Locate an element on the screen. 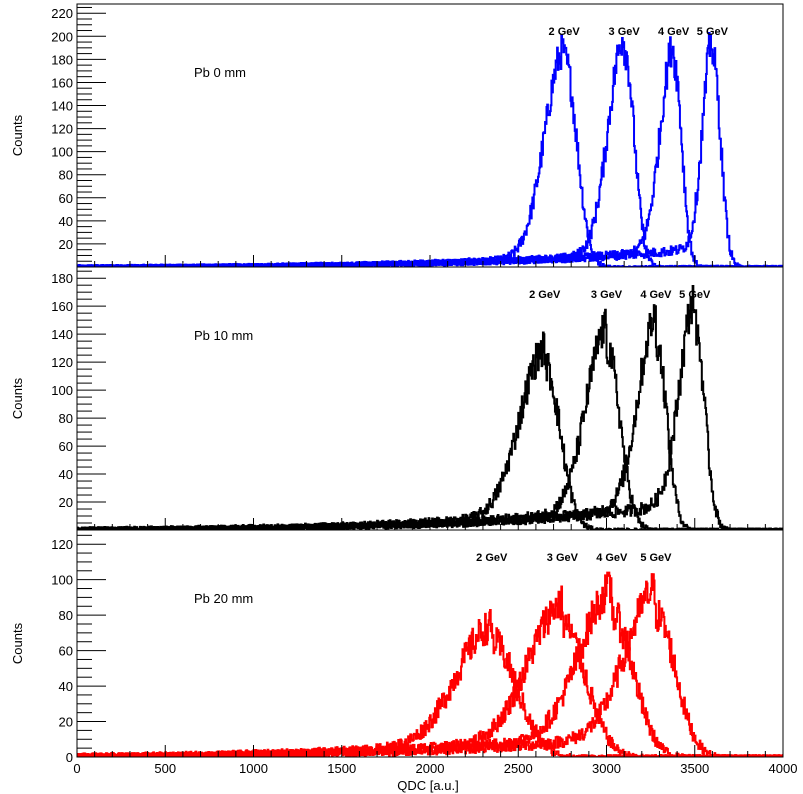 This screenshot has height=794, width=803. panel-label: Pb 0 mm is located at coordinates (220, 72).